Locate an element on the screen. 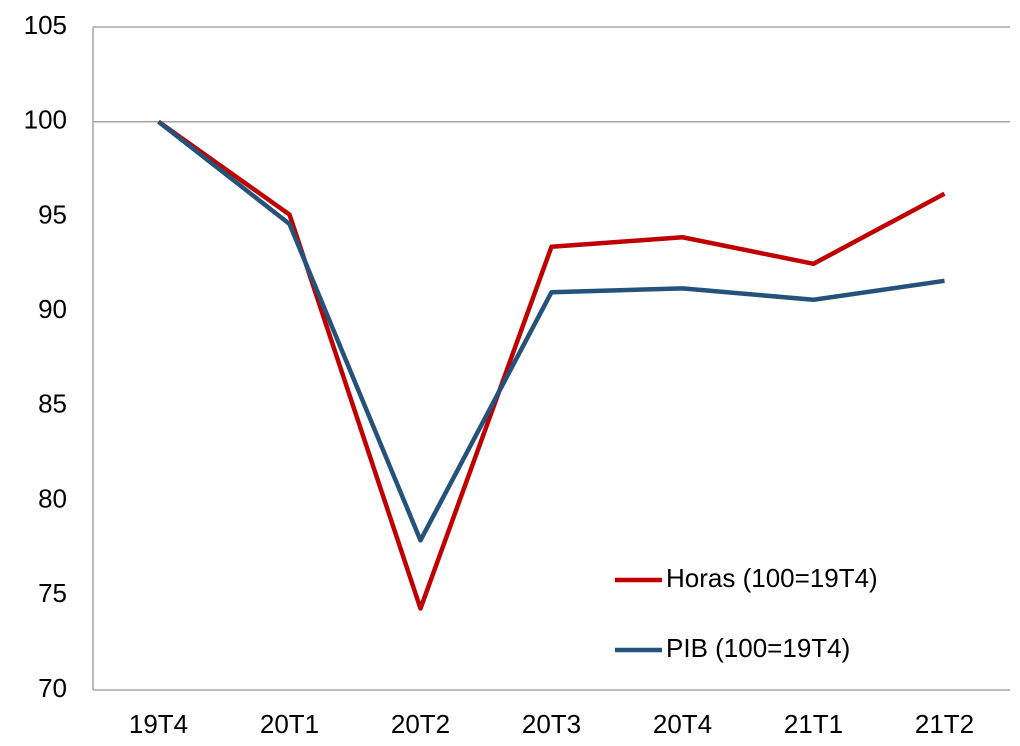 The image size is (1020, 746). y-tick-label: 95 is located at coordinates (52, 214).